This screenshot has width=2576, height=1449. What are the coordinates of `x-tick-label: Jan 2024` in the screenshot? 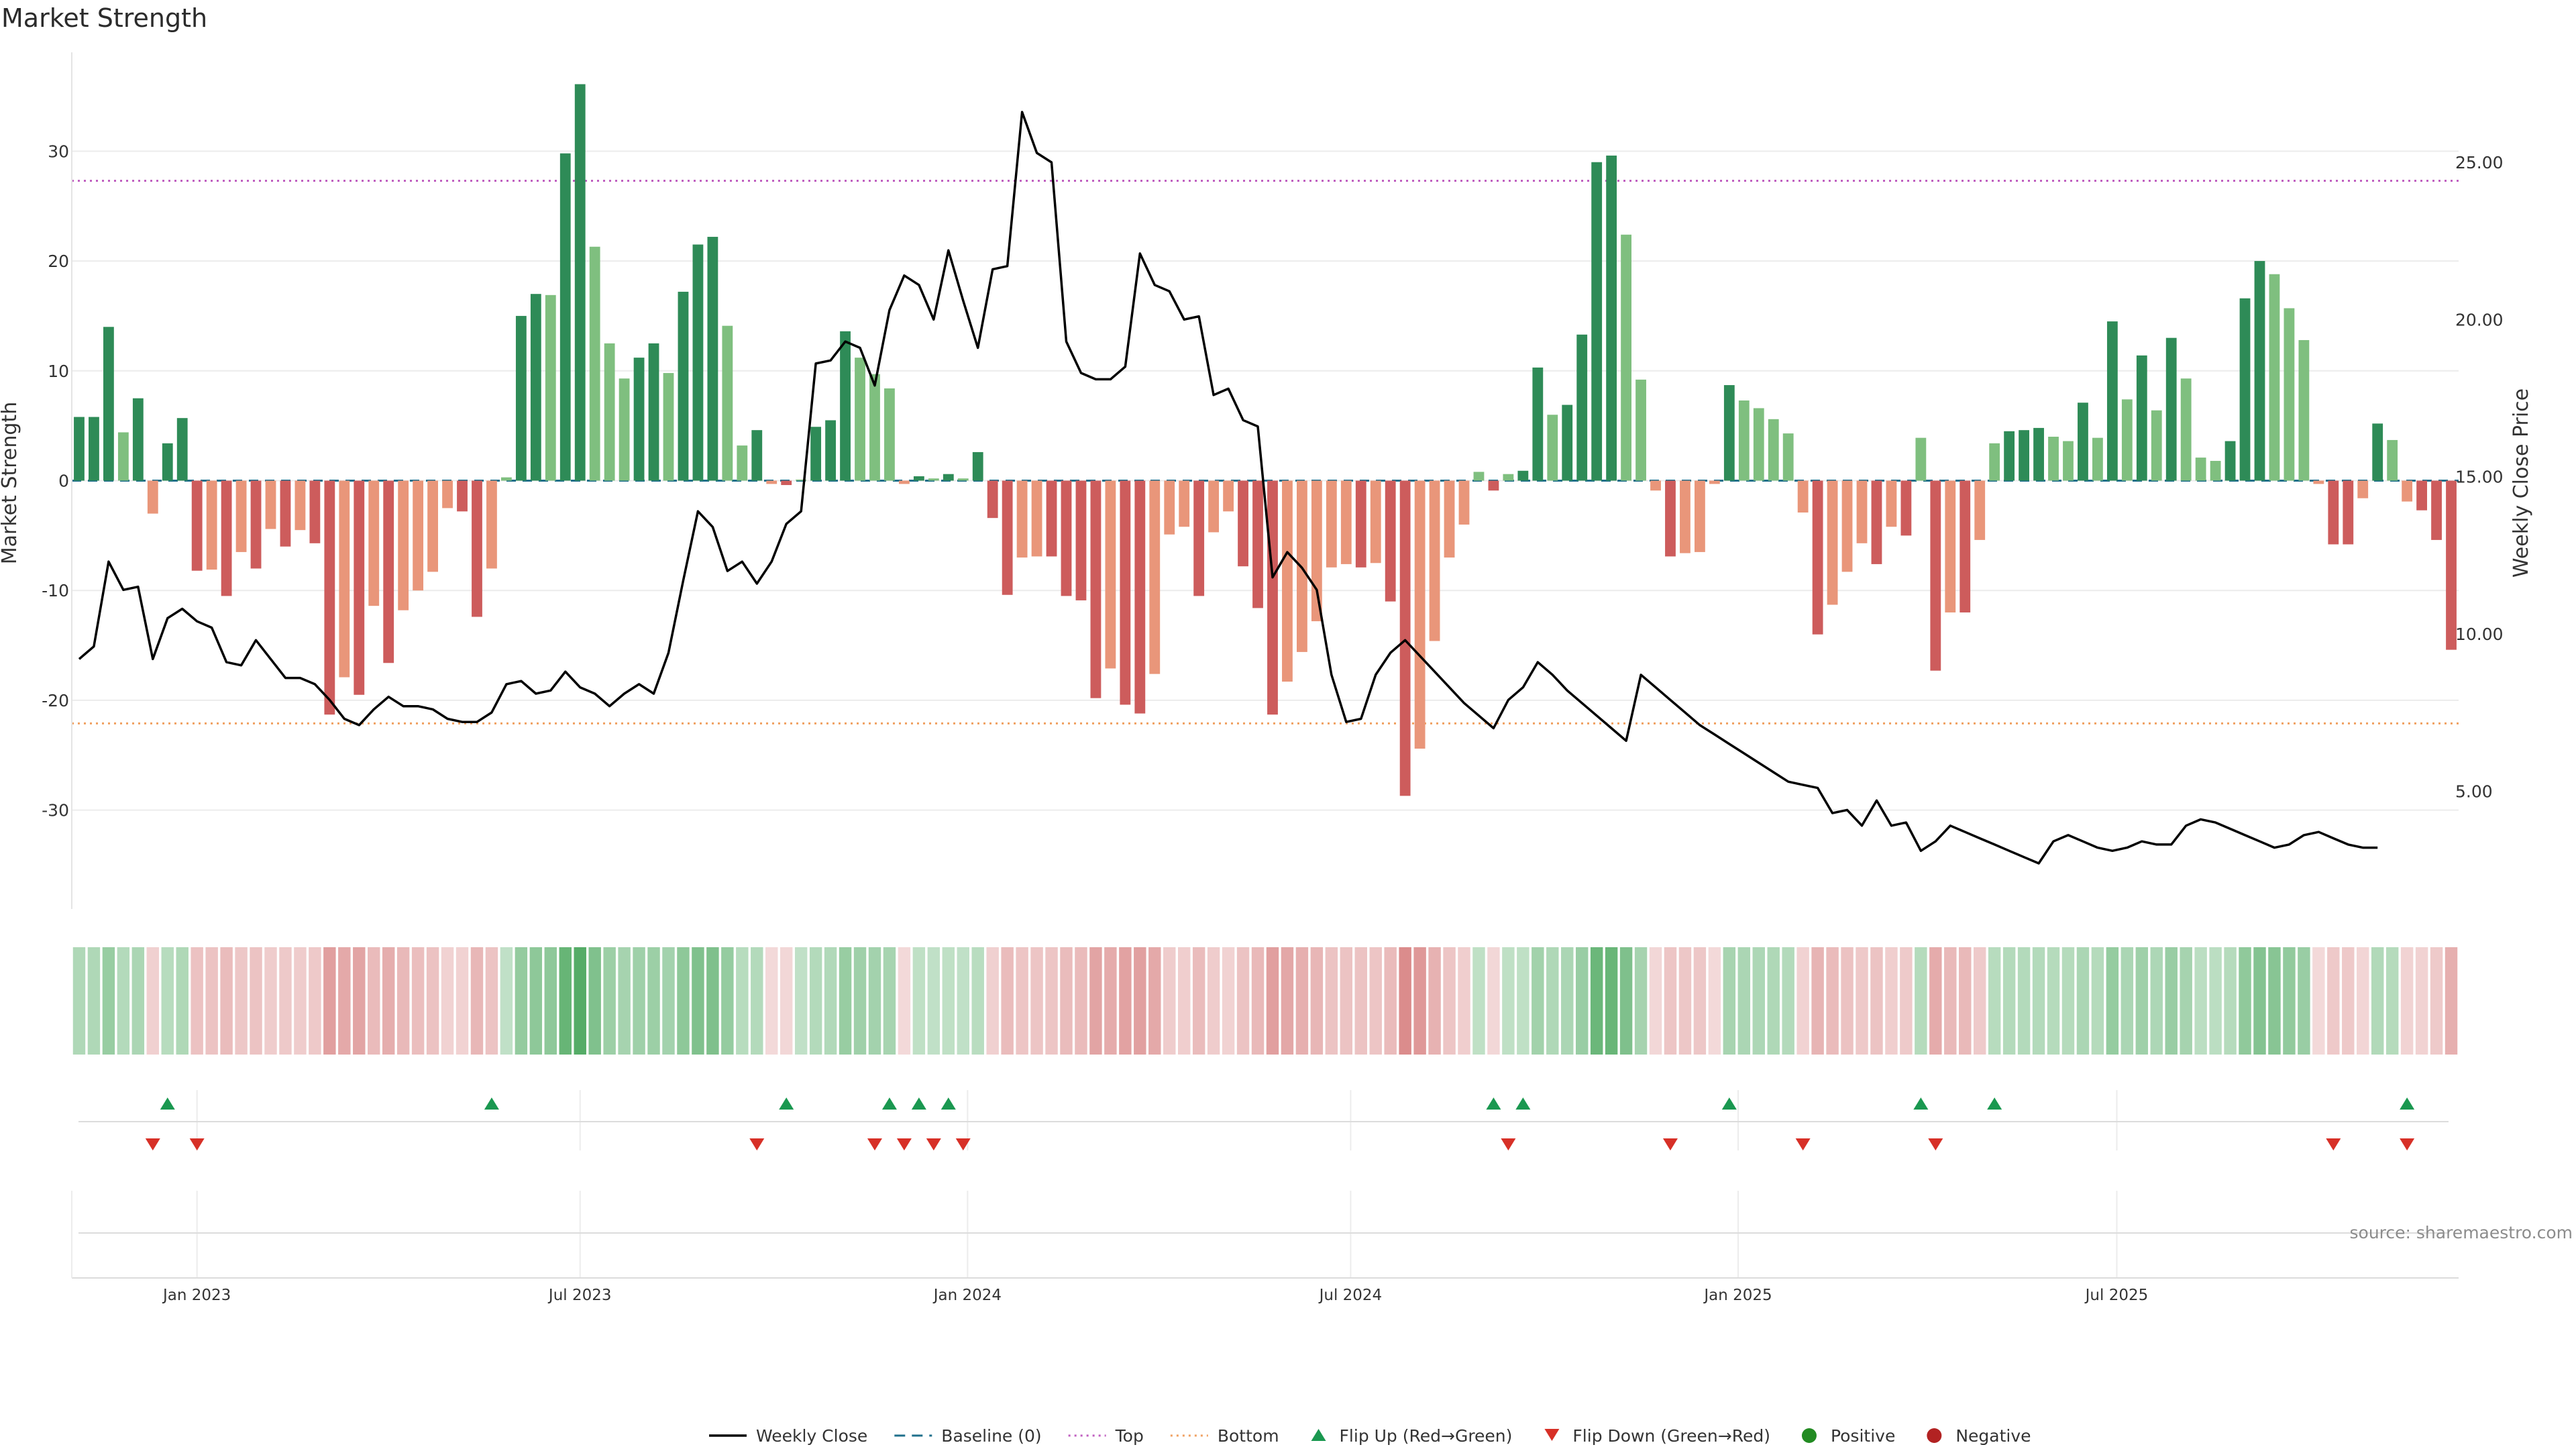 It's located at (967, 1295).